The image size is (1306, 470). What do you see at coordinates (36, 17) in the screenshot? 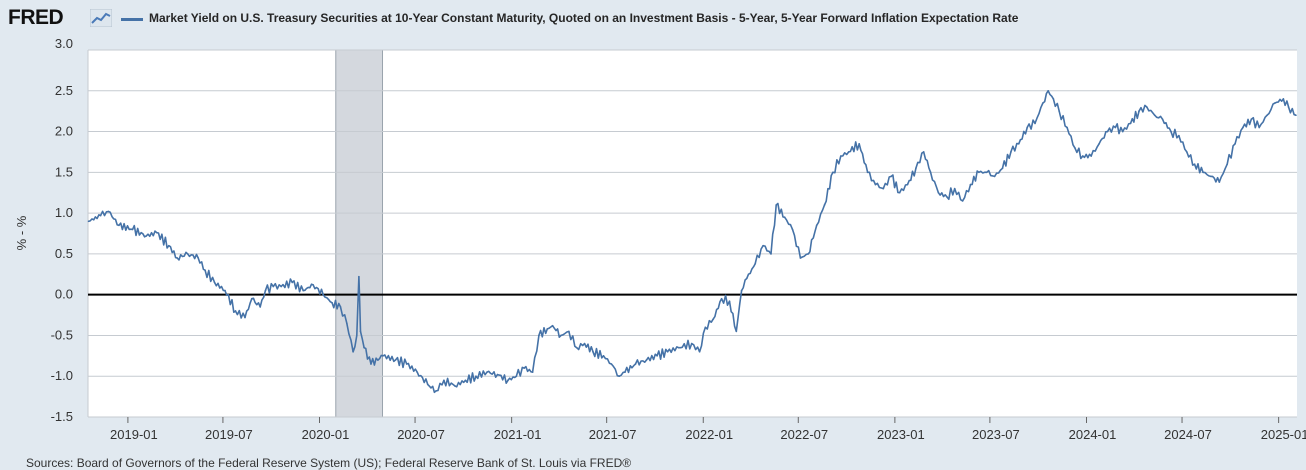
I see `fred-logo: FRED` at bounding box center [36, 17].